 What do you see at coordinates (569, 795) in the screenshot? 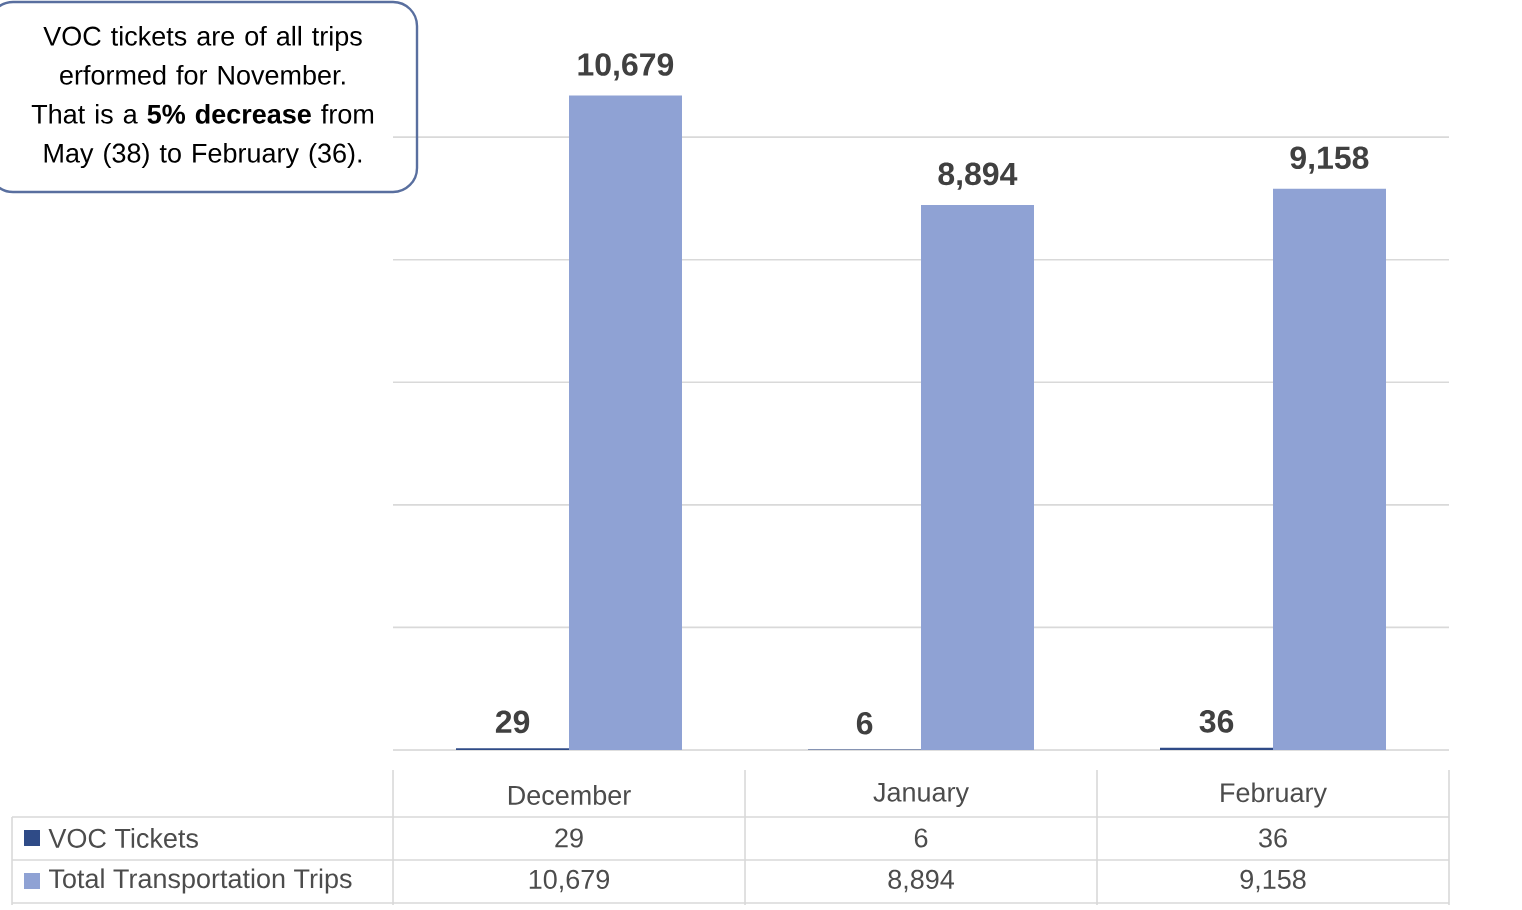
I see `x-tick-label: December` at bounding box center [569, 795].